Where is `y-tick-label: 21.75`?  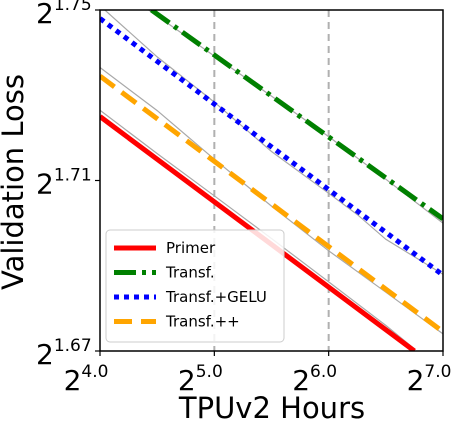 y-tick-label: 21.75 is located at coordinates (64, 15).